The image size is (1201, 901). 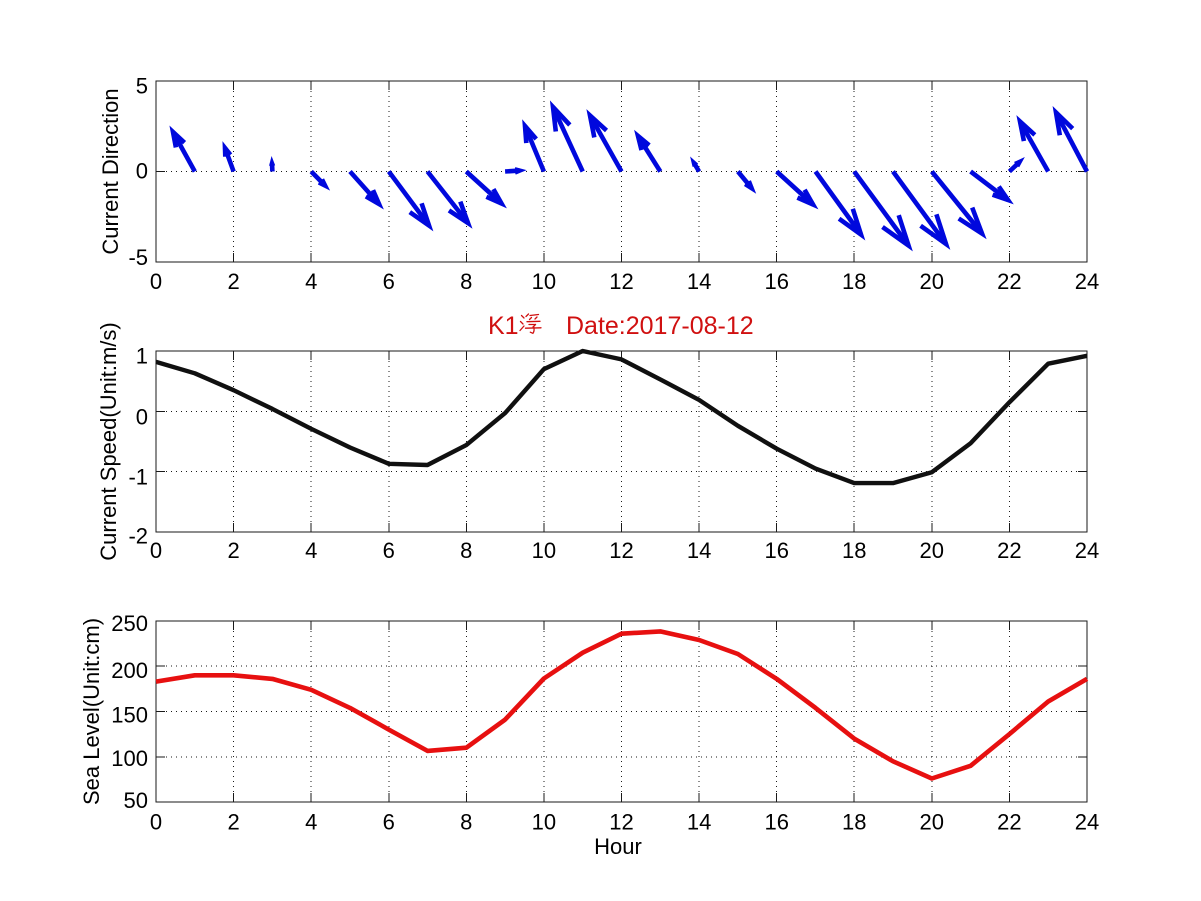 I want to click on svg-text: -1, so click(x=138, y=476).